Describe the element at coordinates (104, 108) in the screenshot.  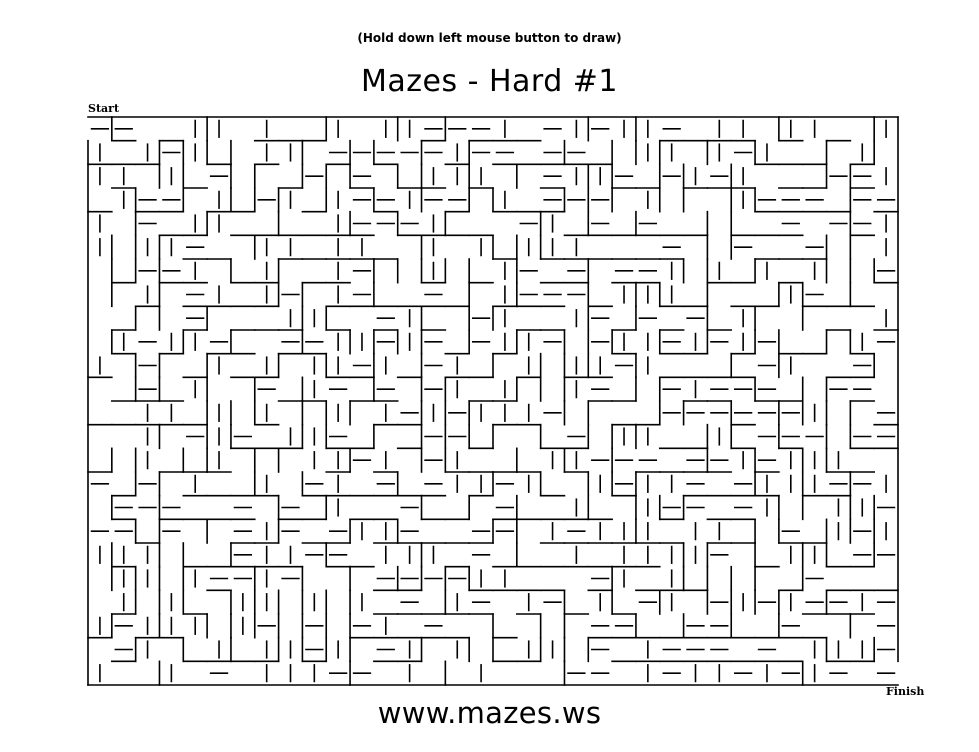
I see `maze-start-label: Start` at that location.